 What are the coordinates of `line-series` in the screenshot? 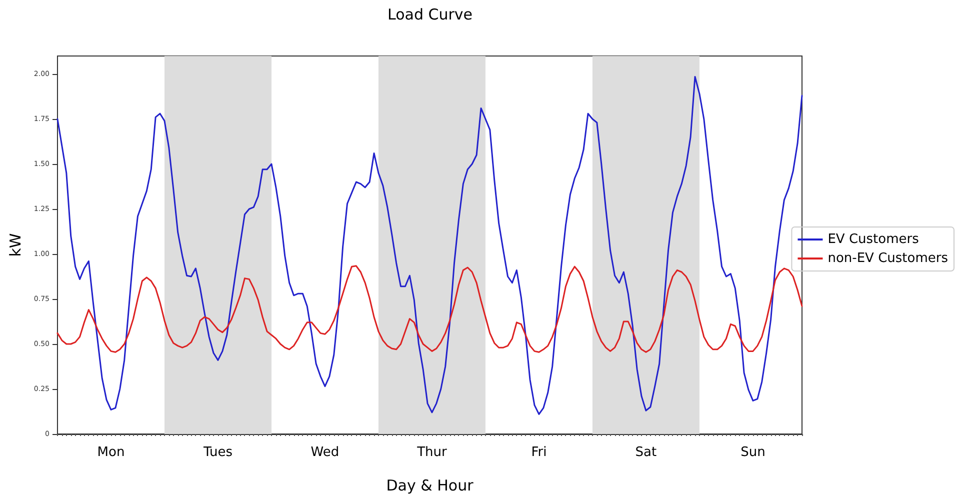 It's located at (429, 309).